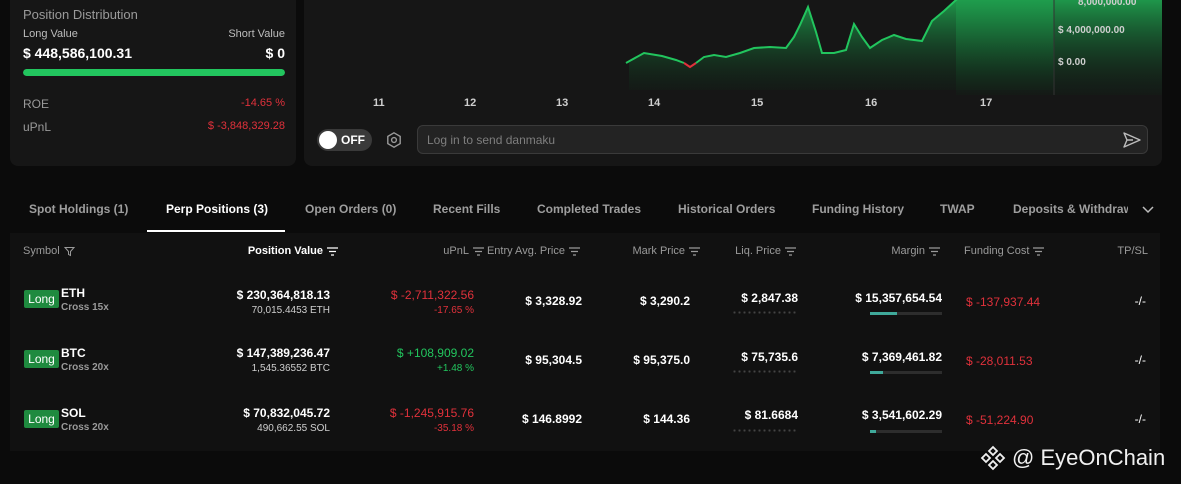 The height and width of the screenshot is (484, 1181). Describe the element at coordinates (769, 357) in the screenshot. I see `liq-price: $ 75,735.6` at that location.